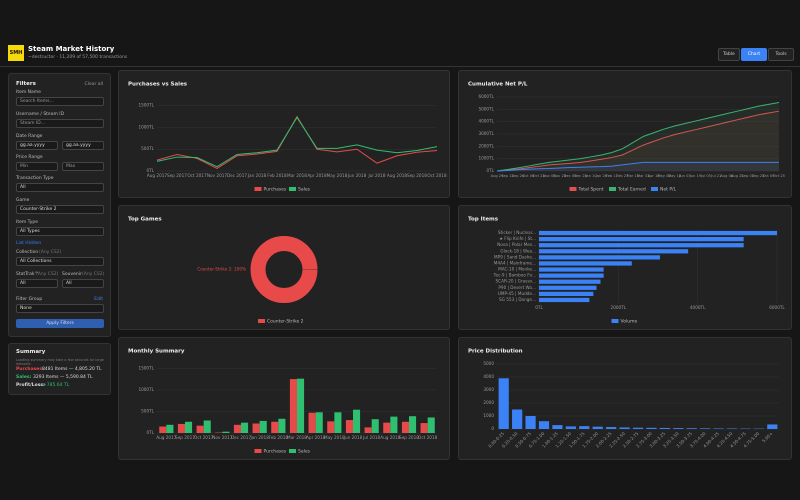 The image size is (800, 500). Describe the element at coordinates (754, 54) in the screenshot. I see `chart-button: Chart` at that location.